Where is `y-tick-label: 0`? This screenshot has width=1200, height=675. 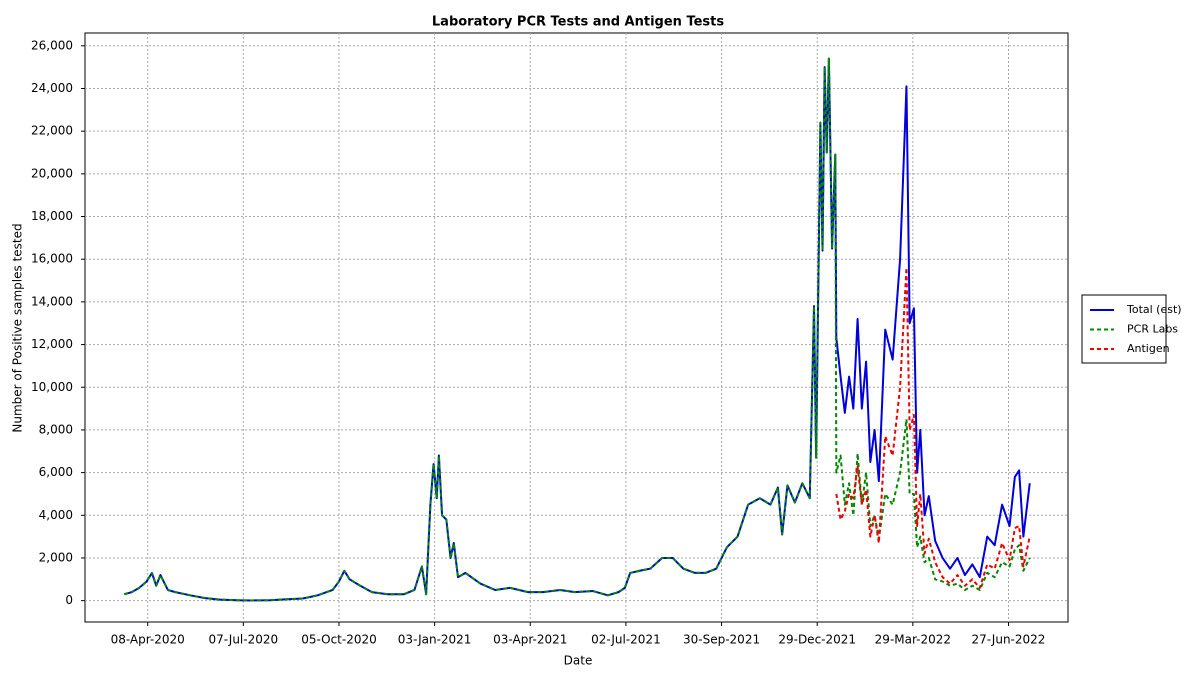
y-tick-label: 0 is located at coordinates (69, 600).